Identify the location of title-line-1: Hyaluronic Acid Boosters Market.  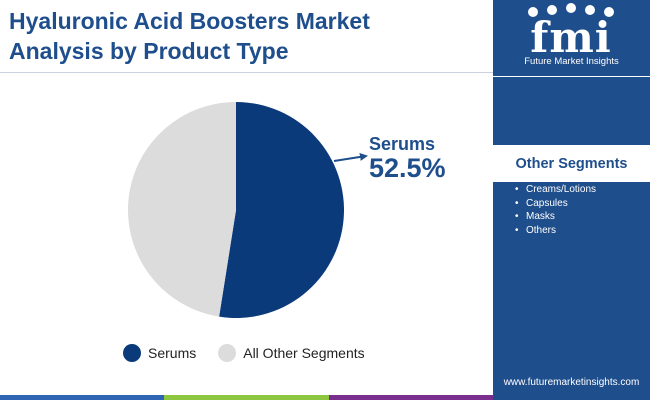
(189, 21).